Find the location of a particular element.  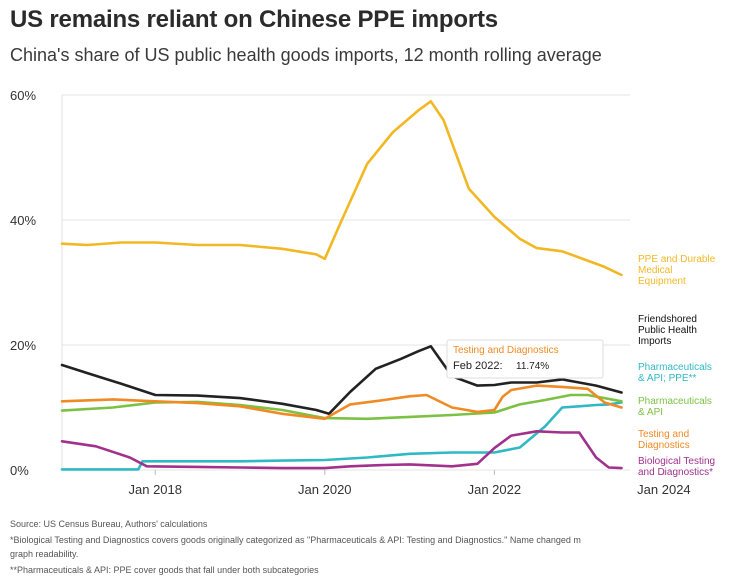

tooltip-value: 11.74% is located at coordinates (532, 366).